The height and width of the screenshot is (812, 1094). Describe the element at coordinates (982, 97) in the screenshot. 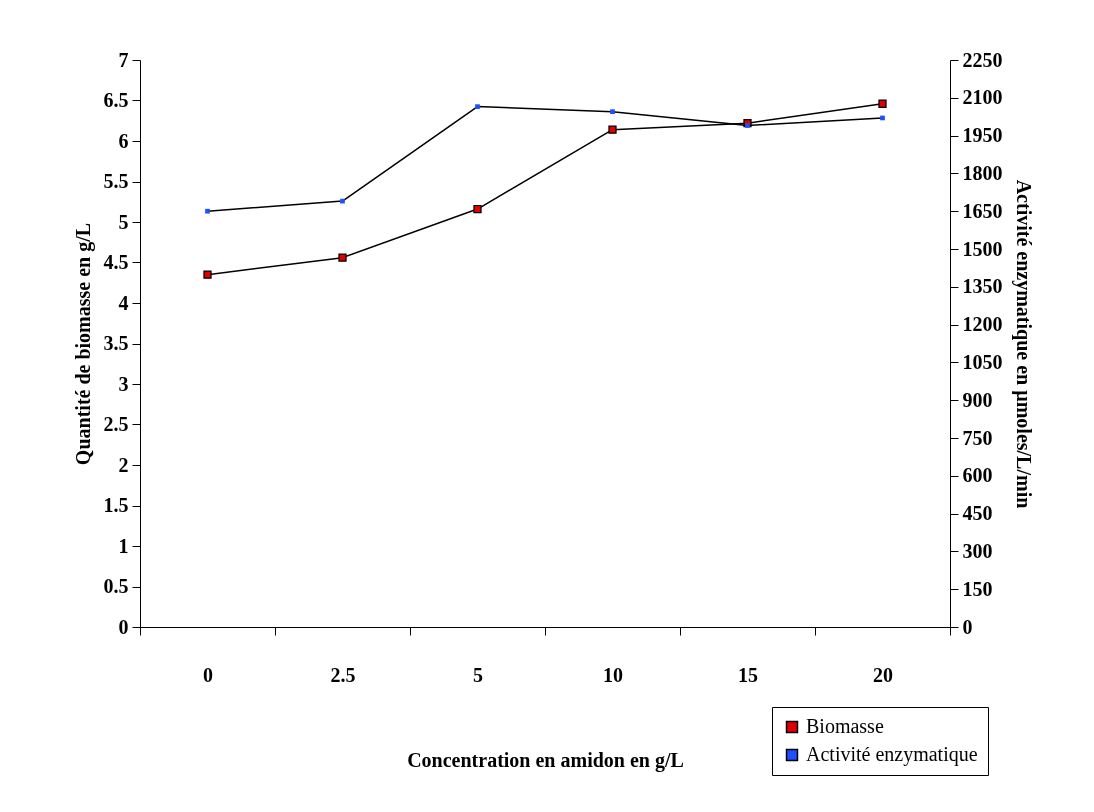

I see `y2-tick-label: 2100` at that location.